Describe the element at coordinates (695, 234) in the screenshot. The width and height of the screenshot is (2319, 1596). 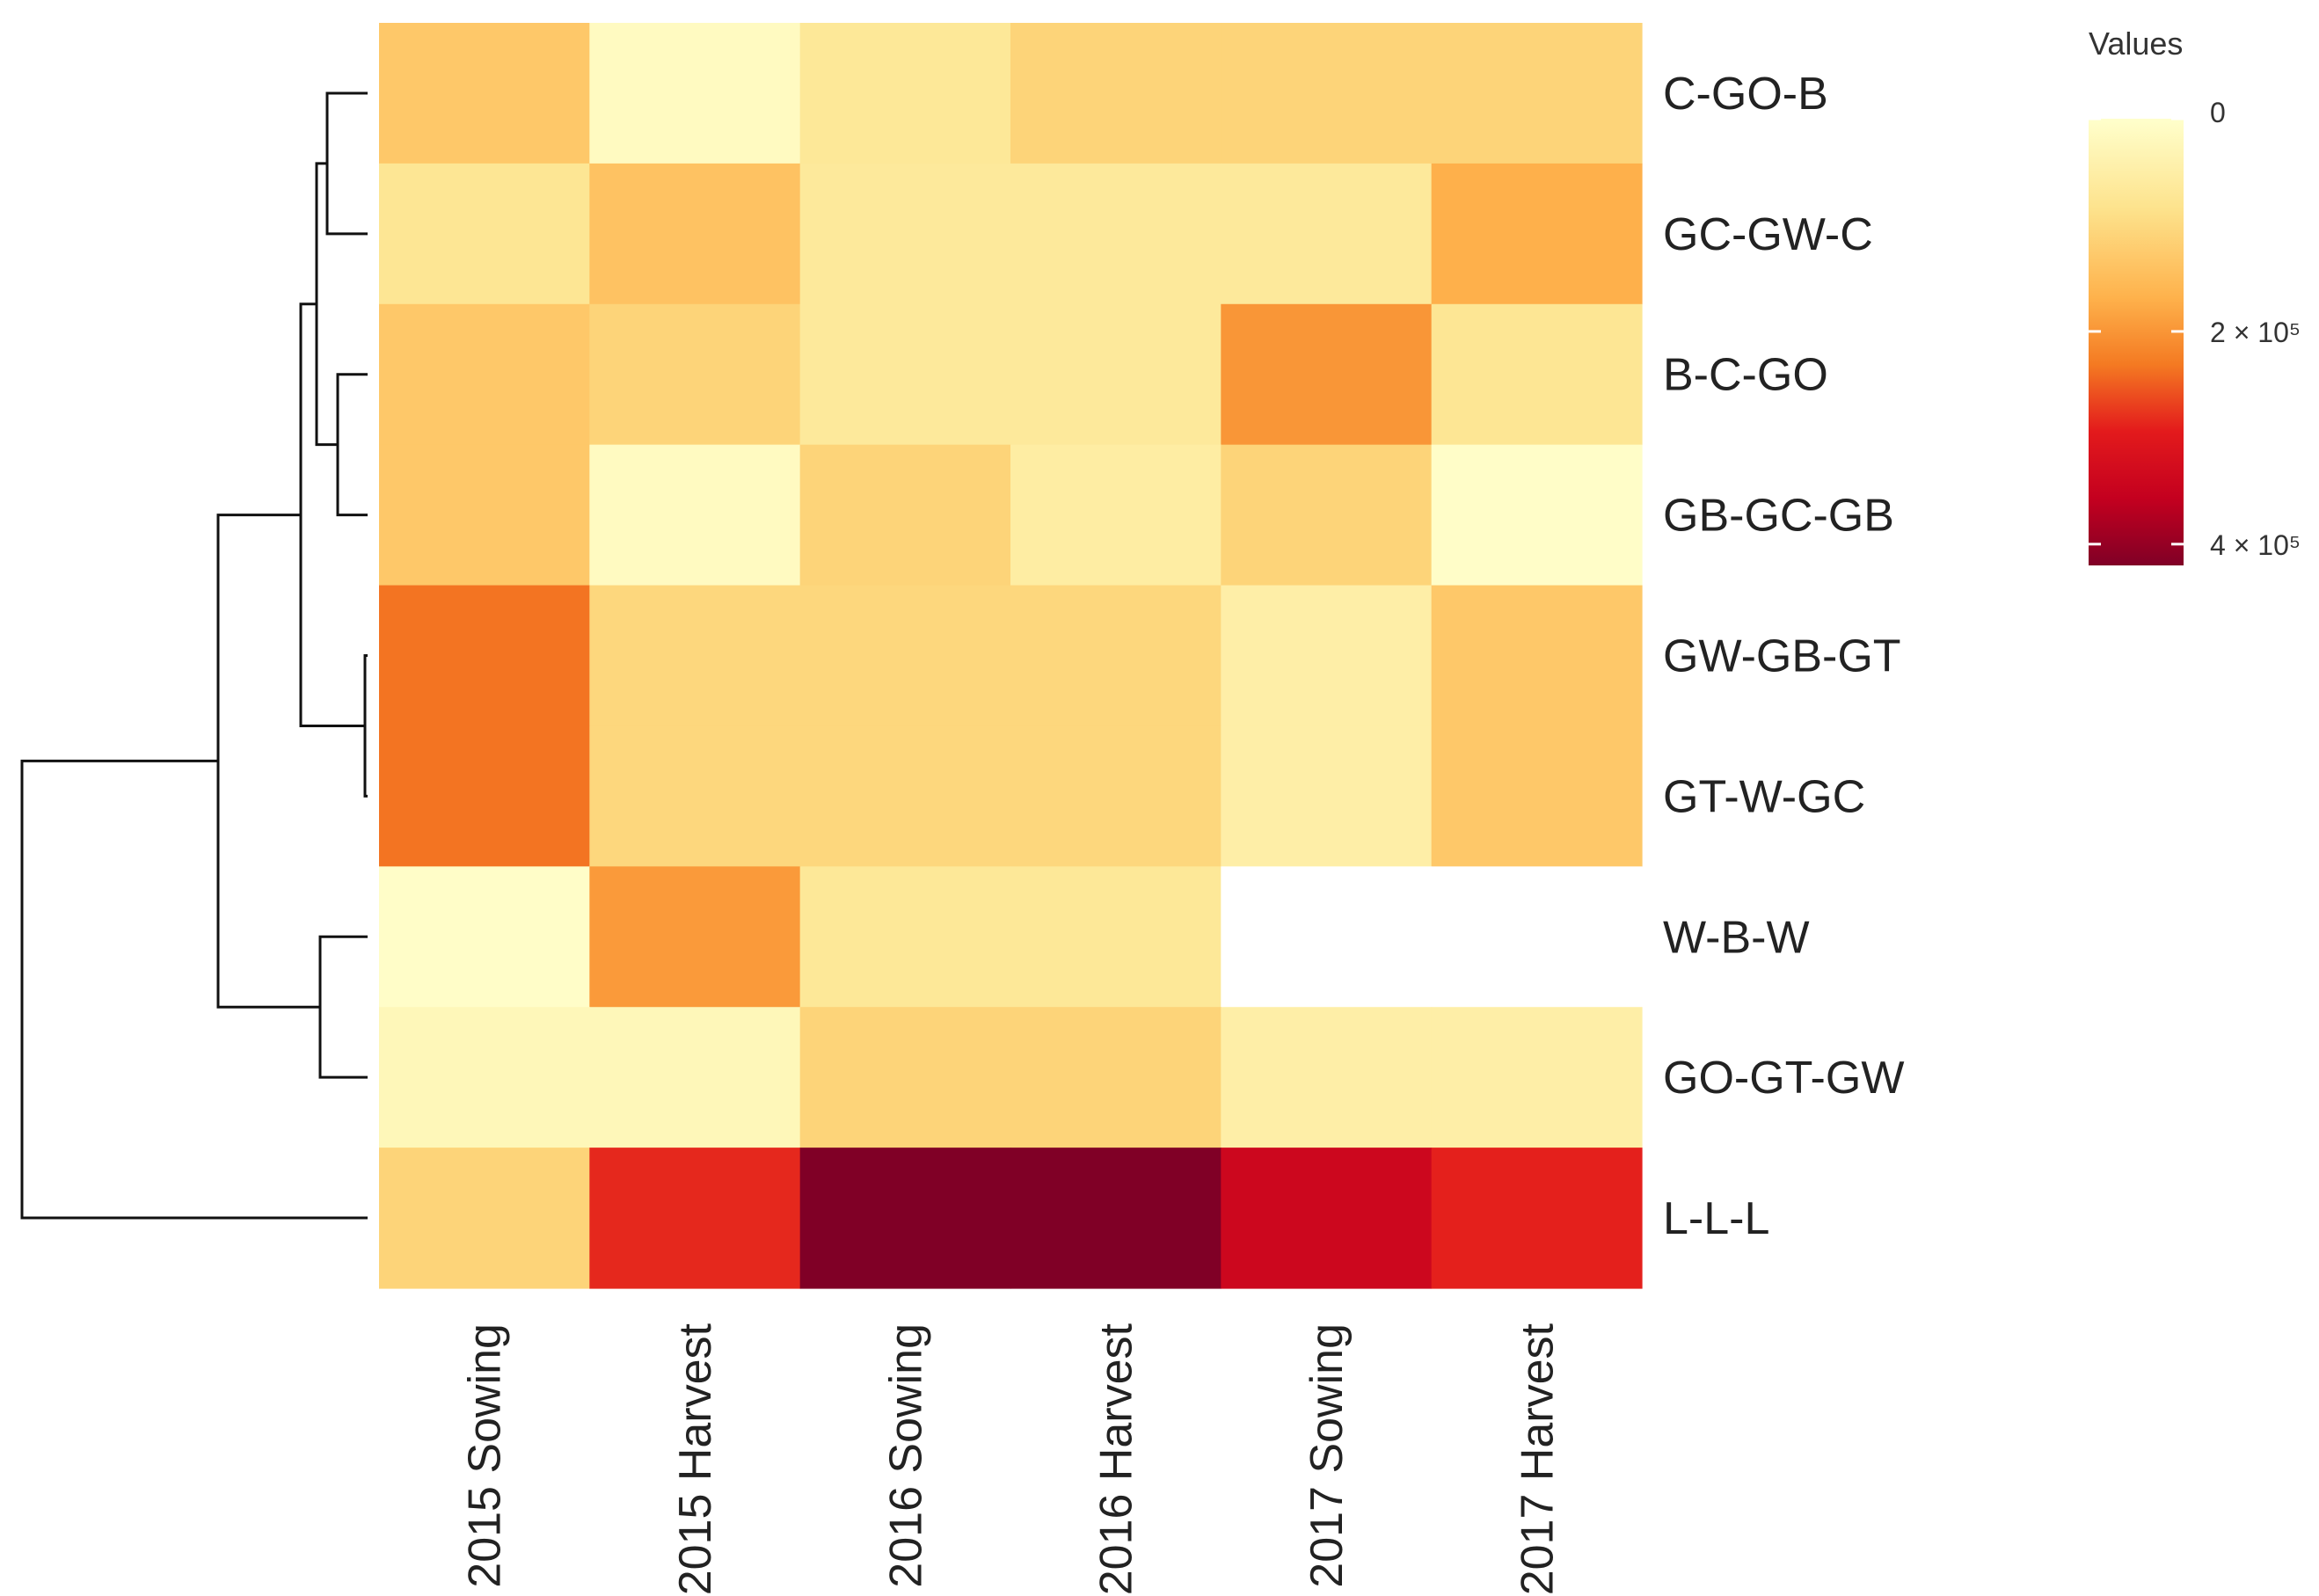
I see `heatmap-cell-GC-GW-C-2015-Harvest` at that location.